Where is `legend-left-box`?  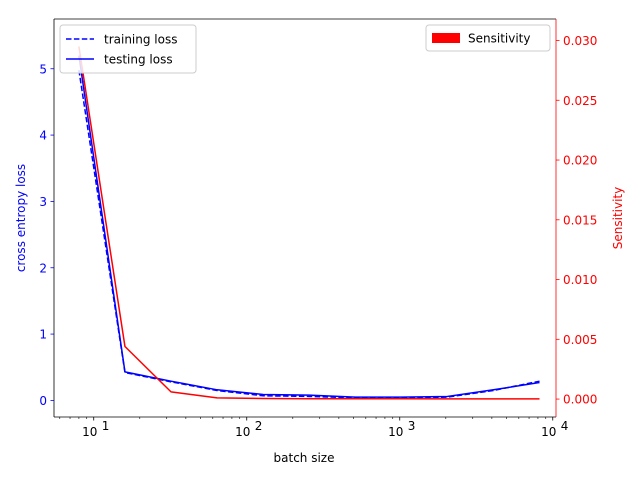 legend-left-box is located at coordinates (128, 49).